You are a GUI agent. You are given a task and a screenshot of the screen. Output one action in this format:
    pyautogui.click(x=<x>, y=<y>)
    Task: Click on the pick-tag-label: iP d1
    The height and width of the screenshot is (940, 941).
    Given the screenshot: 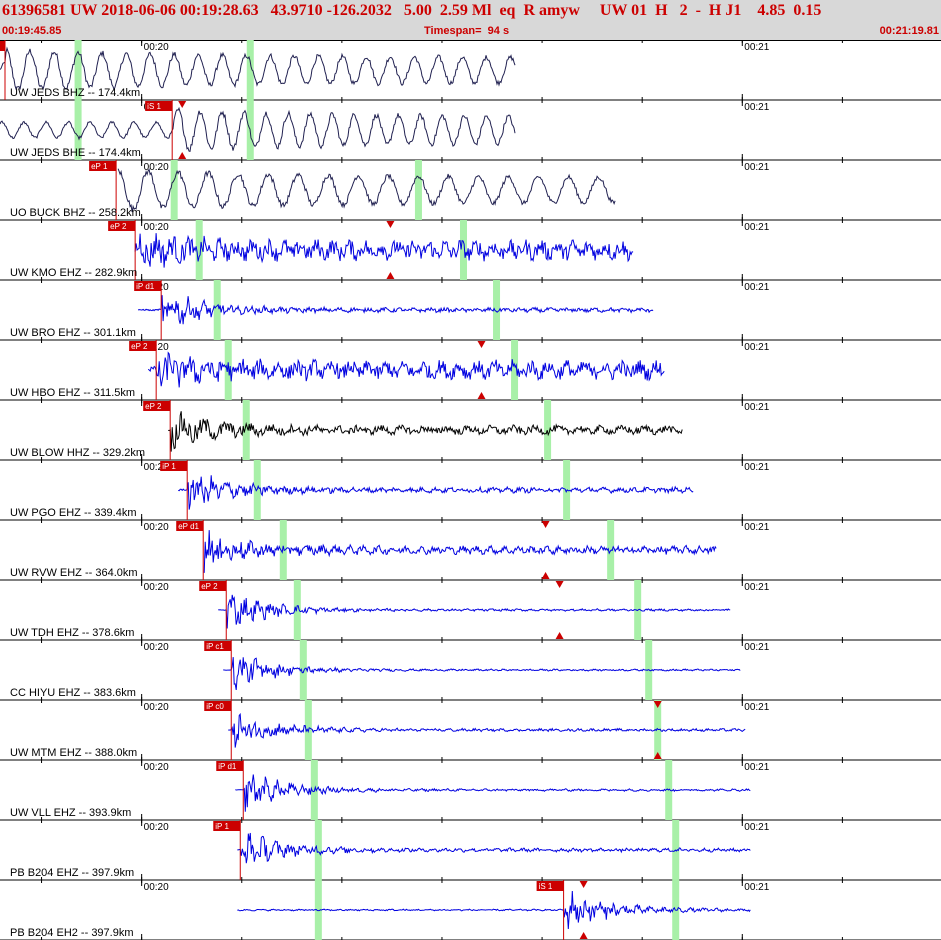 What is the action you would take?
    pyautogui.click(x=145, y=286)
    